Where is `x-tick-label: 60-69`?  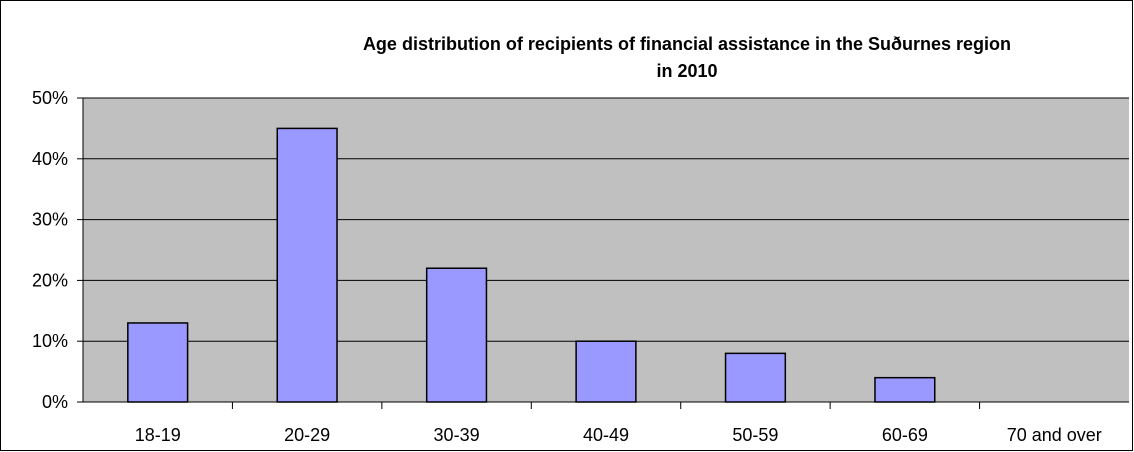 x-tick-label: 60-69 is located at coordinates (905, 435).